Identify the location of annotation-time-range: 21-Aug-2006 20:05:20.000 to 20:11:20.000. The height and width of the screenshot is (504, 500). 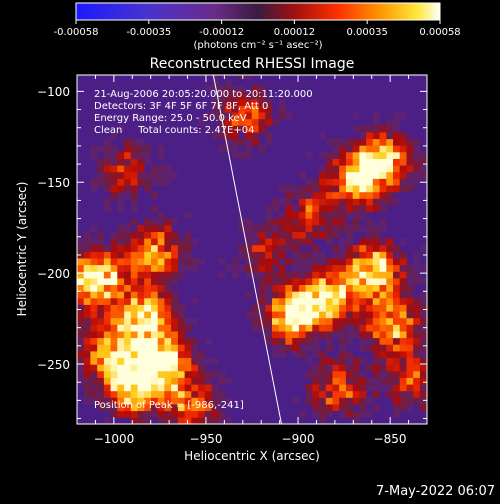
(203, 94).